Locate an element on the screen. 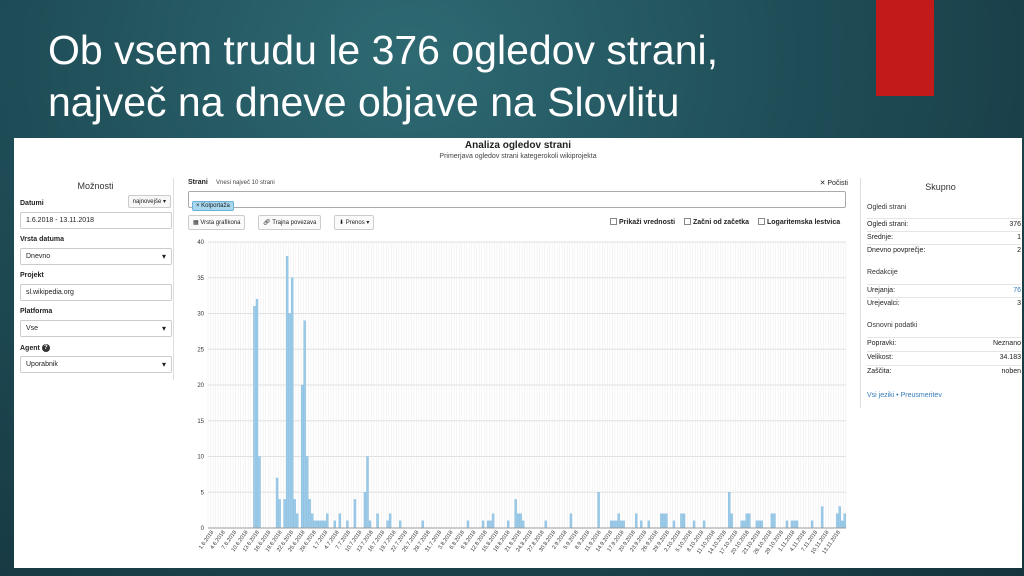  project-input: sl.wikipedia.org is located at coordinates (96, 292).